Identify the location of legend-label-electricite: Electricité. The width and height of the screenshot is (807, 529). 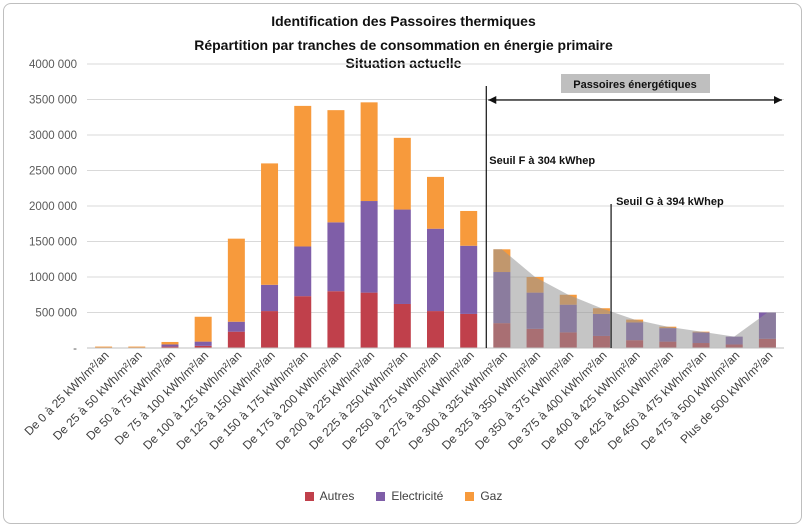
(417, 496).